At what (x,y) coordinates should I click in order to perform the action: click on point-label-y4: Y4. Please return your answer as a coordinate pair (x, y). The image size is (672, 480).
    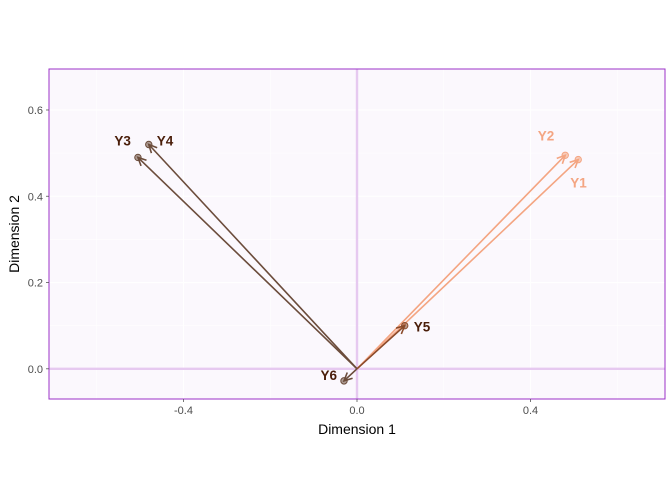
    Looking at the image, I should click on (165, 140).